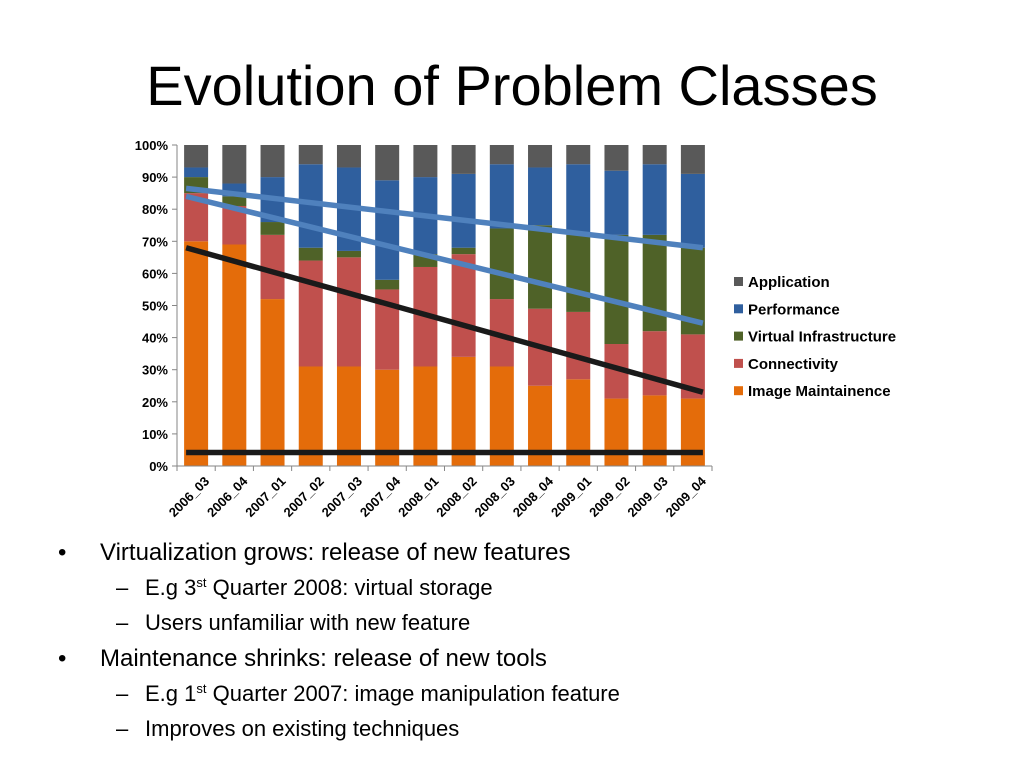 The image size is (1024, 768). I want to click on sub-bullet-item: – Users unfamiliar with new feature, so click(528, 623).